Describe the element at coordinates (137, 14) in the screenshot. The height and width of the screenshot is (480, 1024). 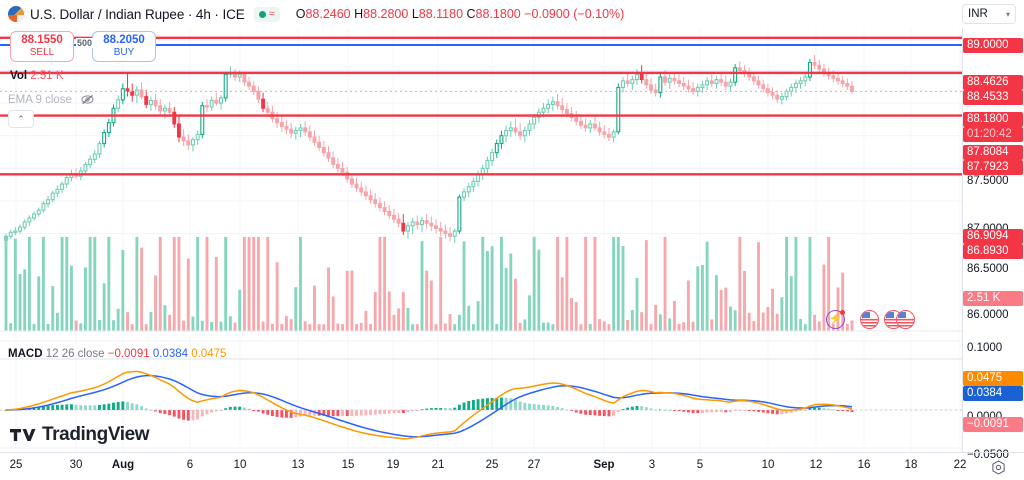
I see `symbol-title: U.S. Dollar / Indian Rupee · 4h · ICE` at that location.